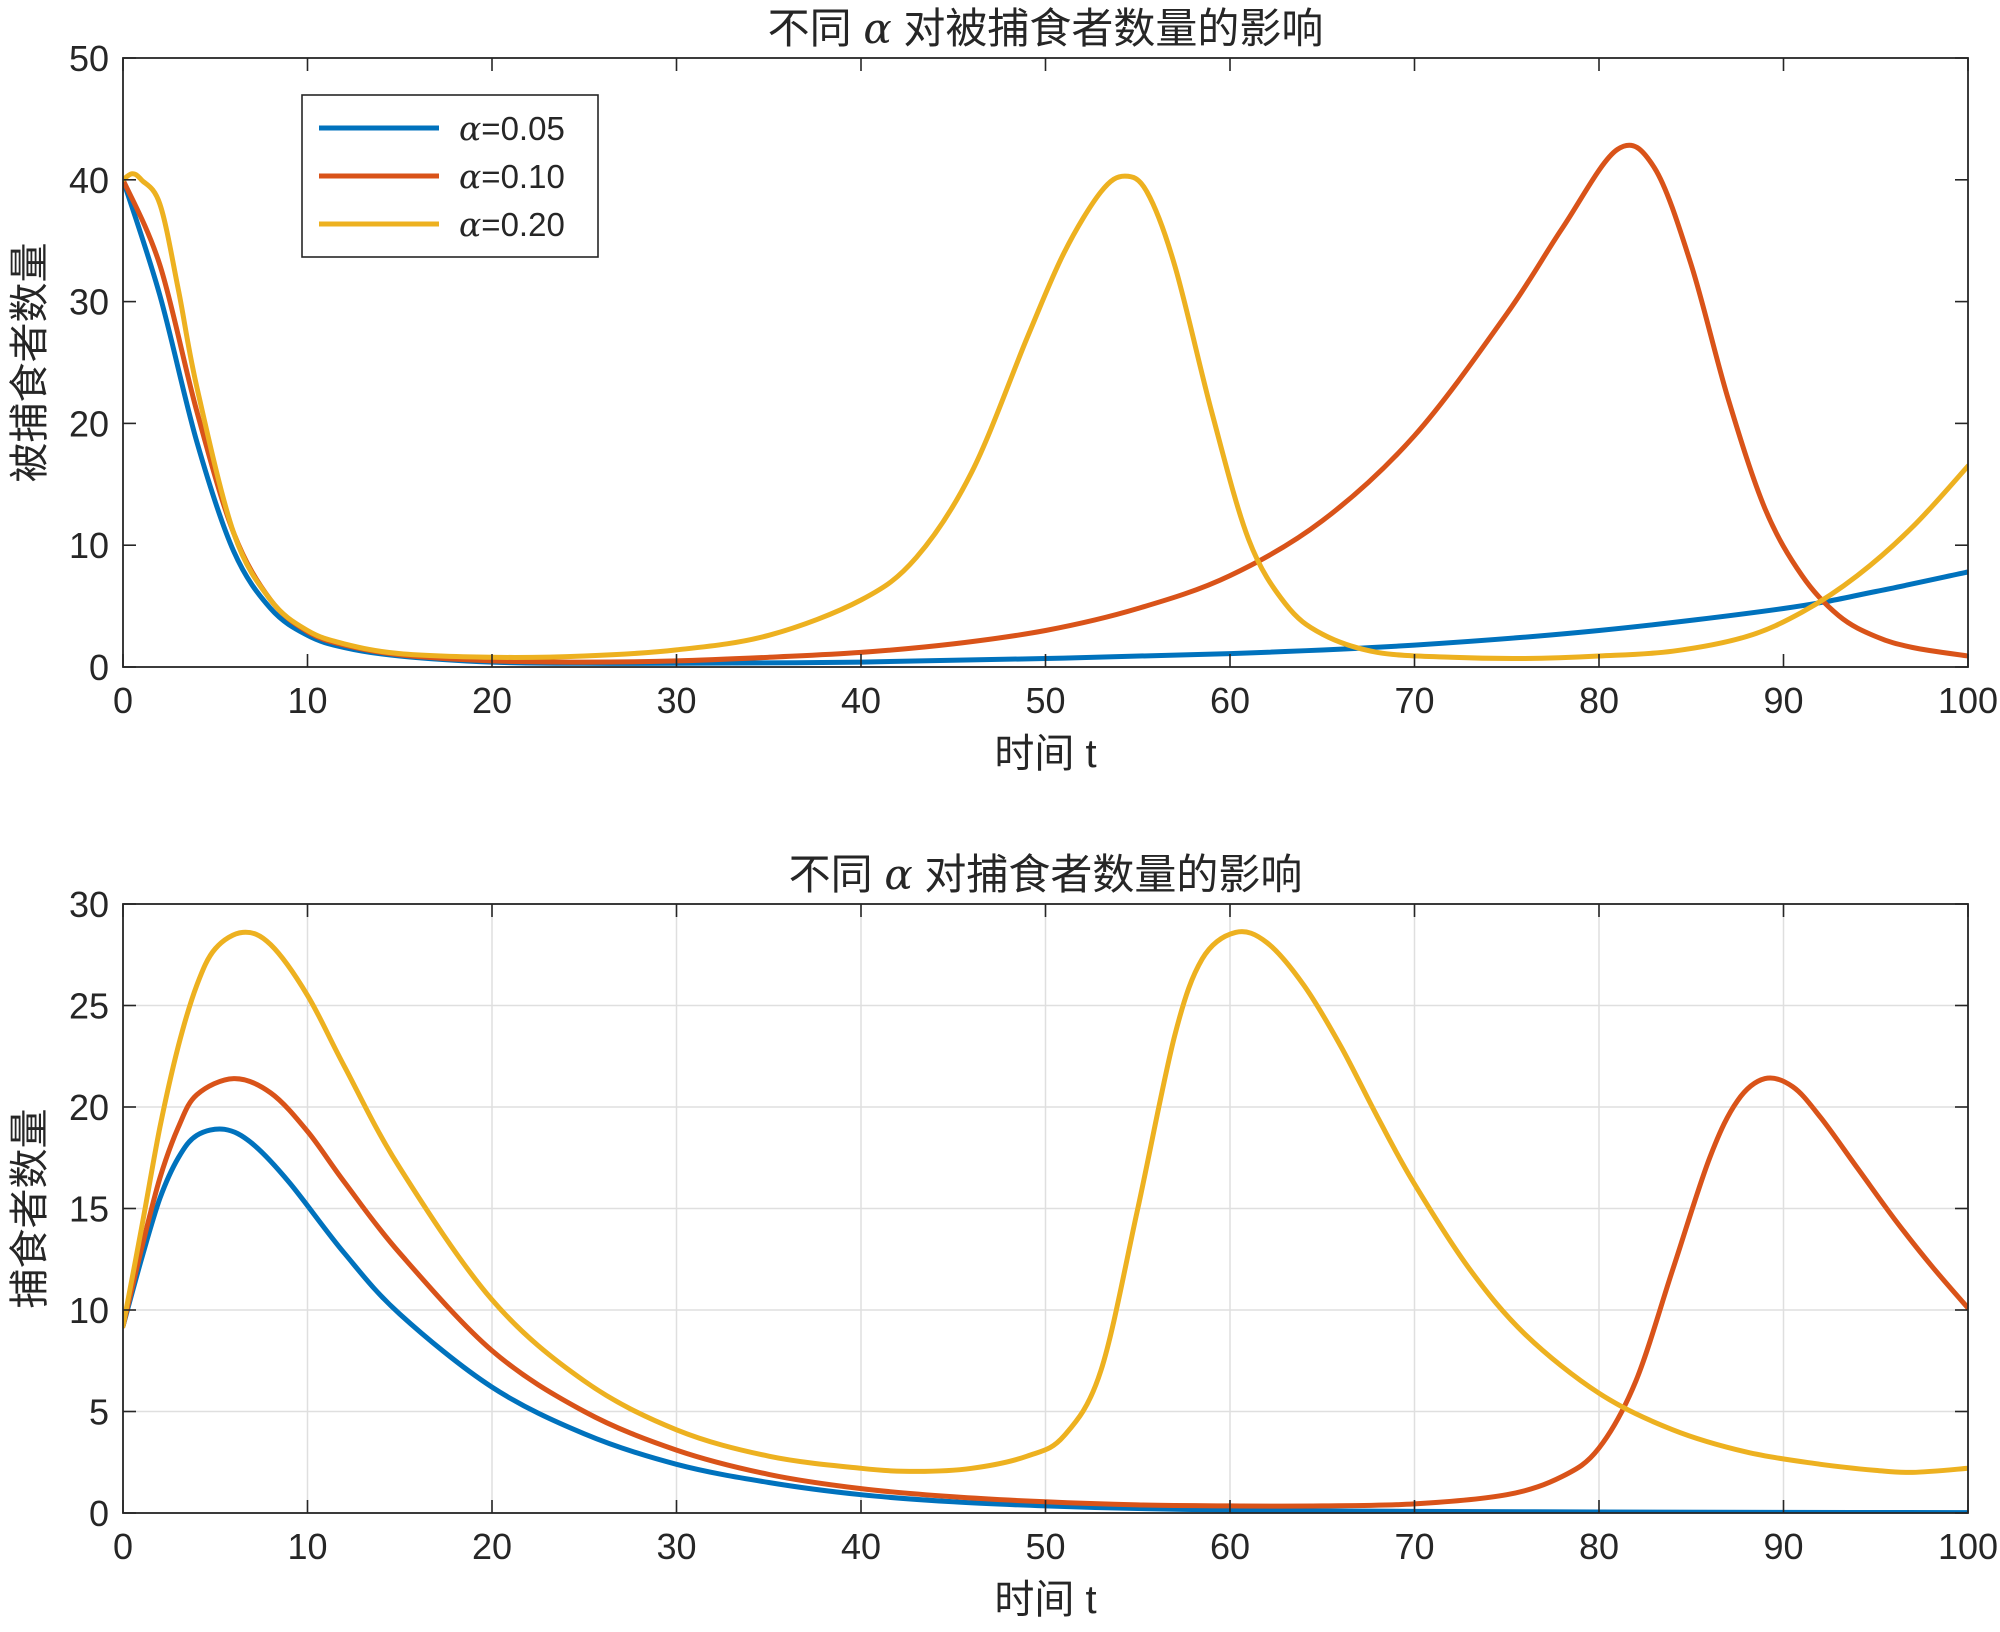 Image resolution: width=2000 pixels, height=1632 pixels. What do you see at coordinates (30, 1209) in the screenshot?
I see `y-axis-label: 捕食者数量` at bounding box center [30, 1209].